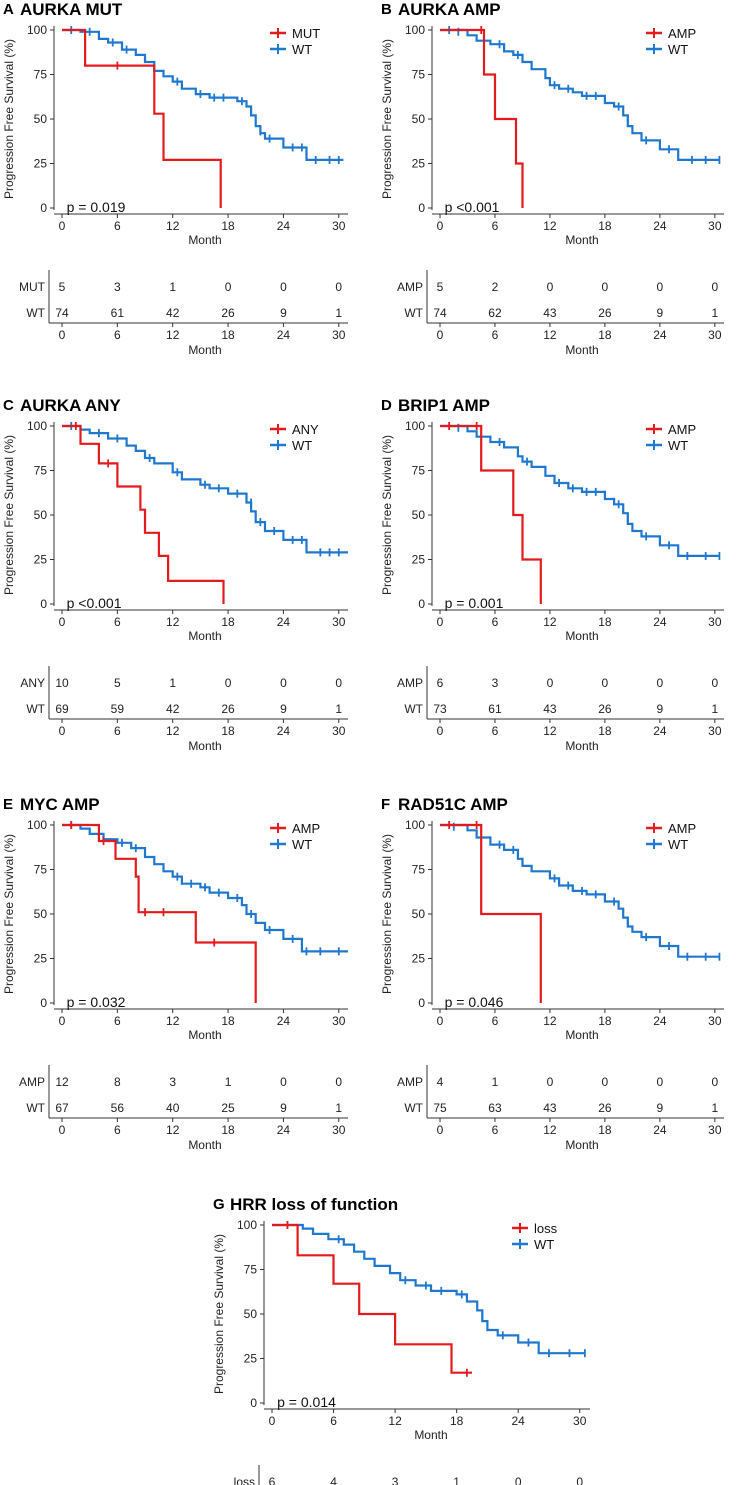  What do you see at coordinates (284, 226) in the screenshot?
I see `x-tick-label: 24` at bounding box center [284, 226].